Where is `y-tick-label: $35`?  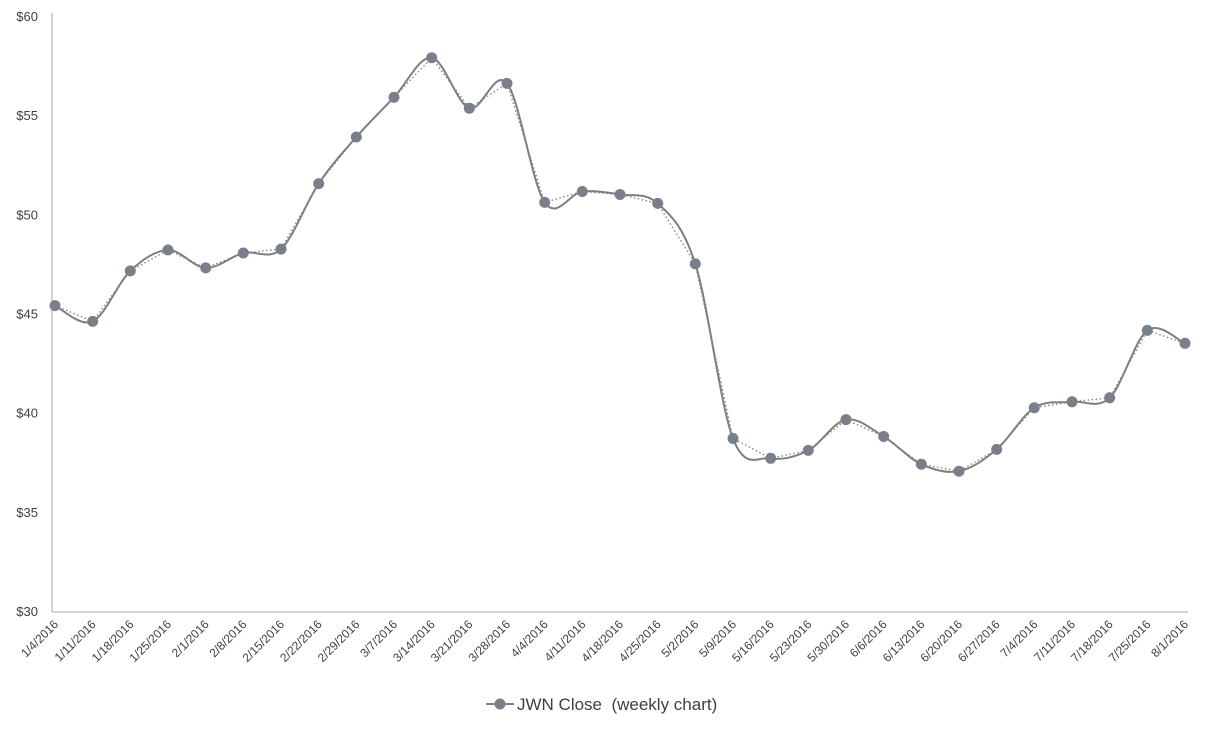
y-tick-label: $35 is located at coordinates (27, 512).